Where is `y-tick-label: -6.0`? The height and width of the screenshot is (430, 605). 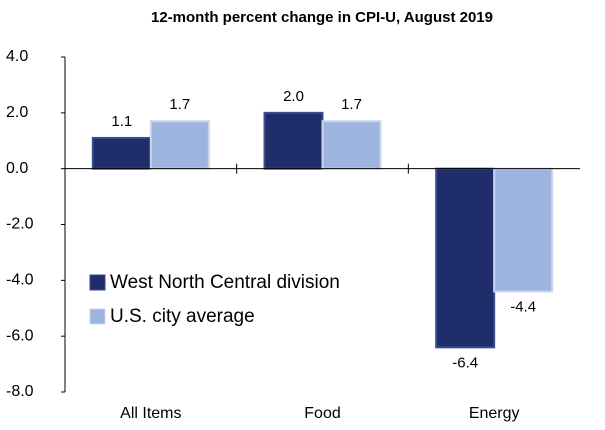 y-tick-label: -6.0 is located at coordinates (20, 335).